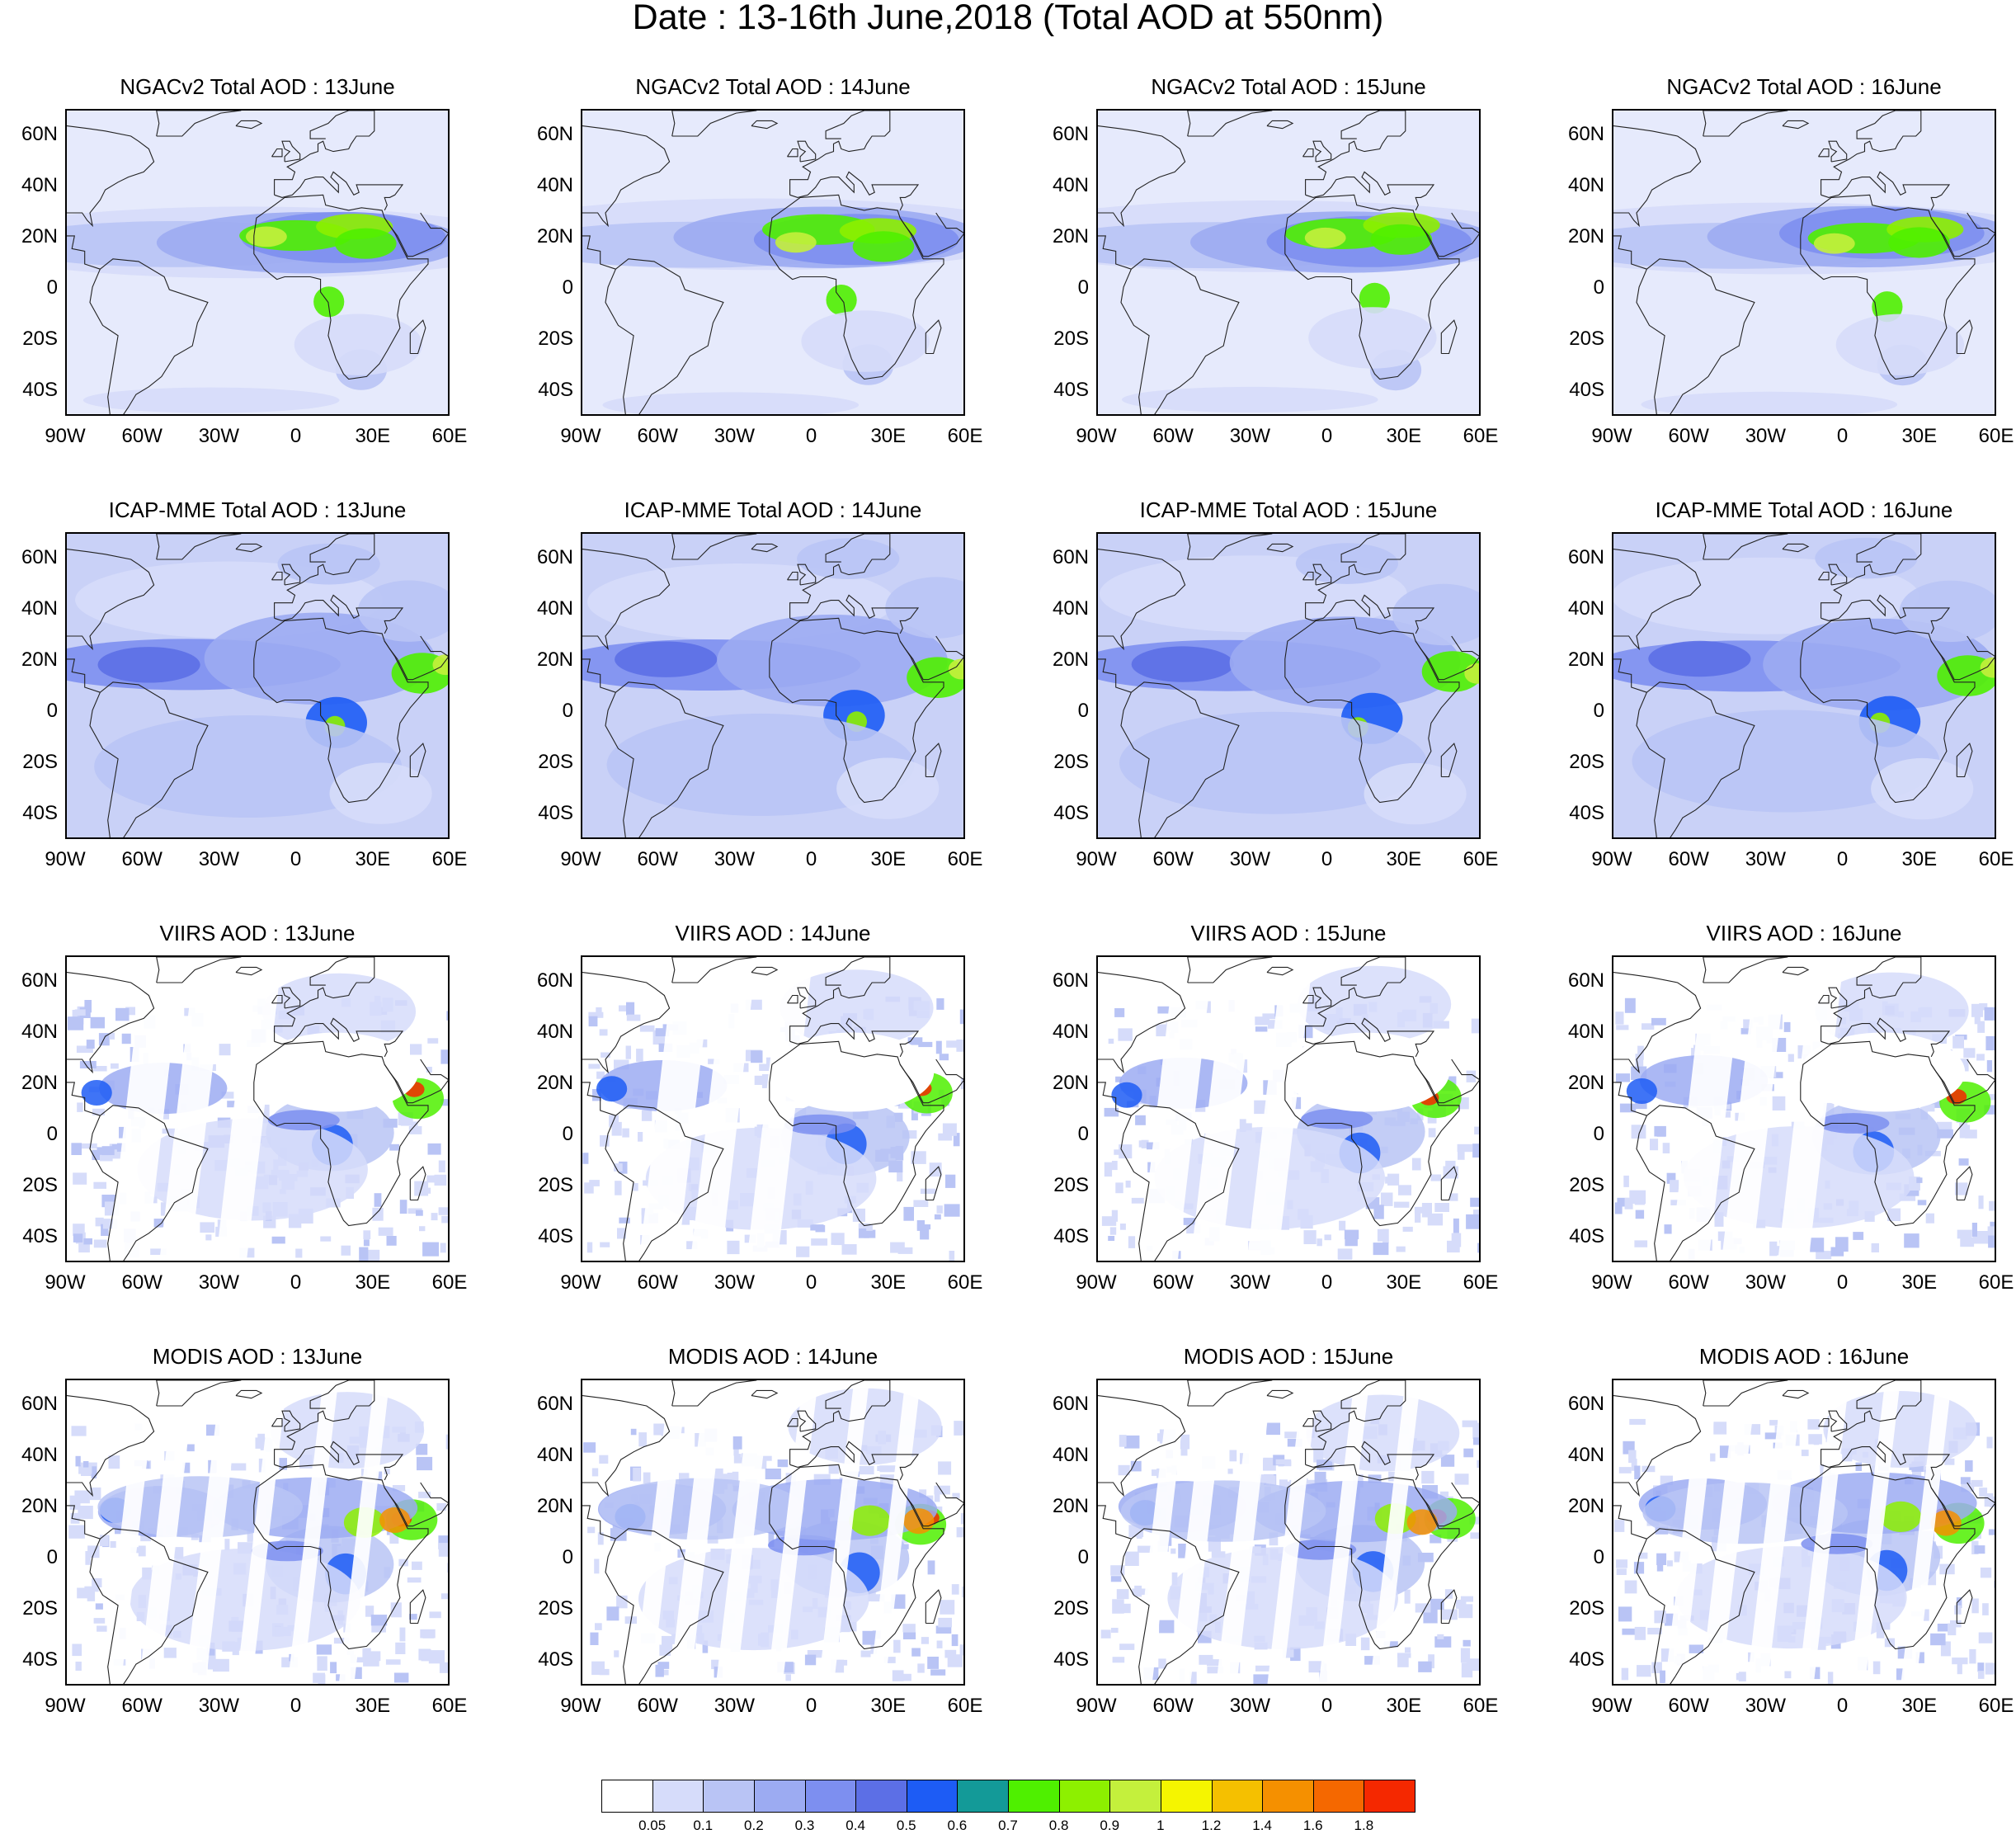 This screenshot has width=2016, height=1839. What do you see at coordinates (1804, 86) in the screenshot?
I see `panel-title: NGACv2 Total AOD : 16June` at bounding box center [1804, 86].